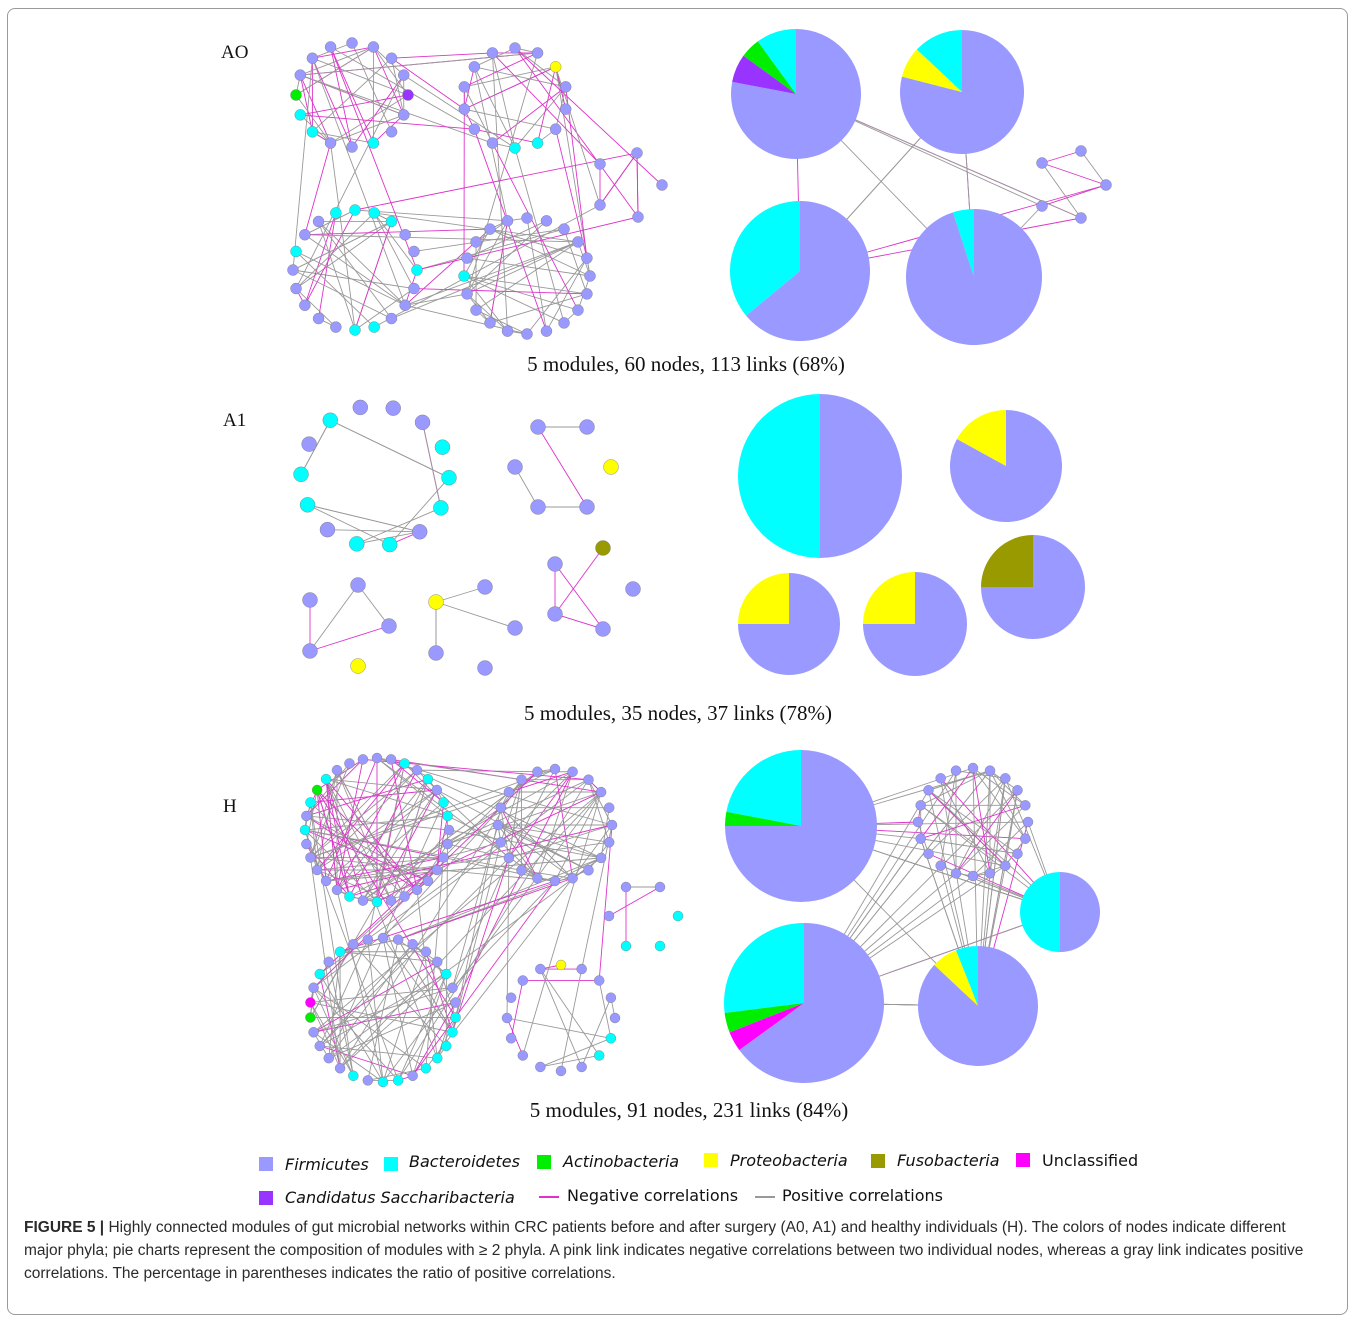 The height and width of the screenshot is (1323, 1357). What do you see at coordinates (234, 52) in the screenshot?
I see `panel-label-a0: AO` at bounding box center [234, 52].